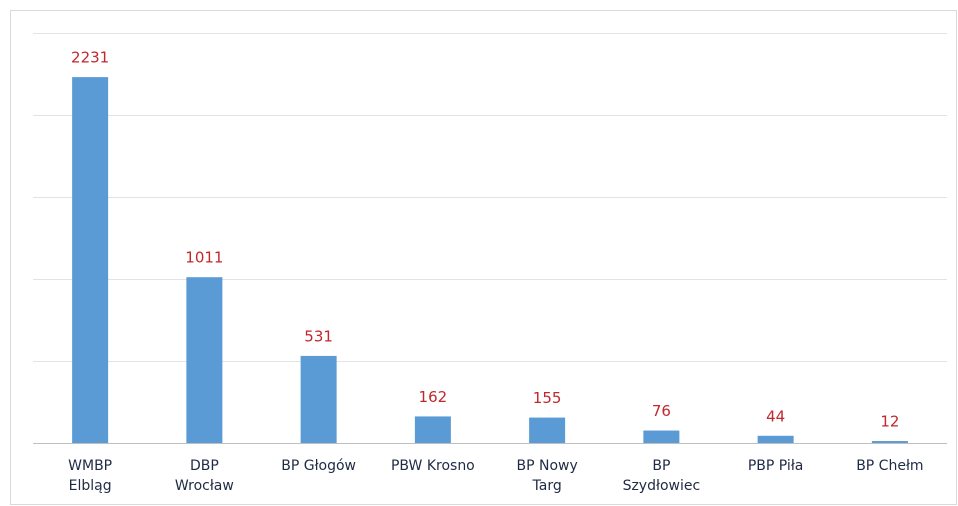 The image size is (958, 506). Describe the element at coordinates (661, 411) in the screenshot. I see `value-label: 76` at that location.